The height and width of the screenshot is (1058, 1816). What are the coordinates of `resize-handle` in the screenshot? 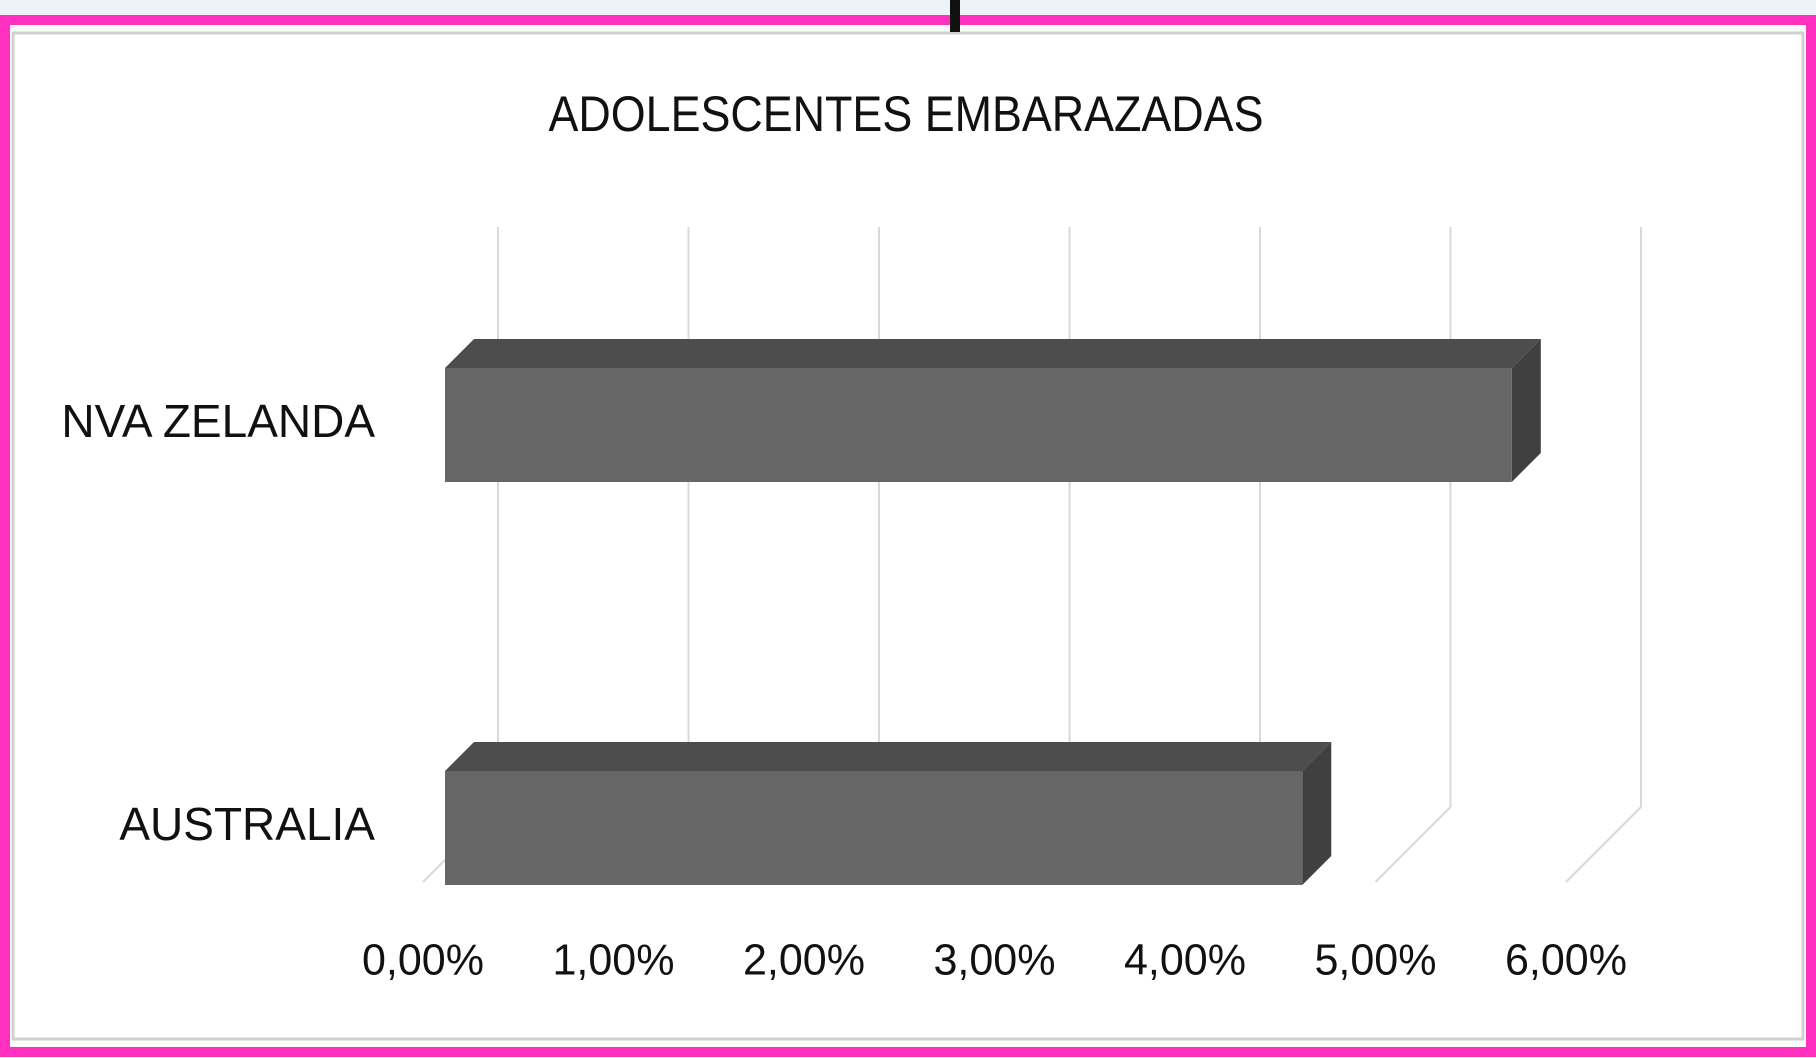 It's located at (955, 16).